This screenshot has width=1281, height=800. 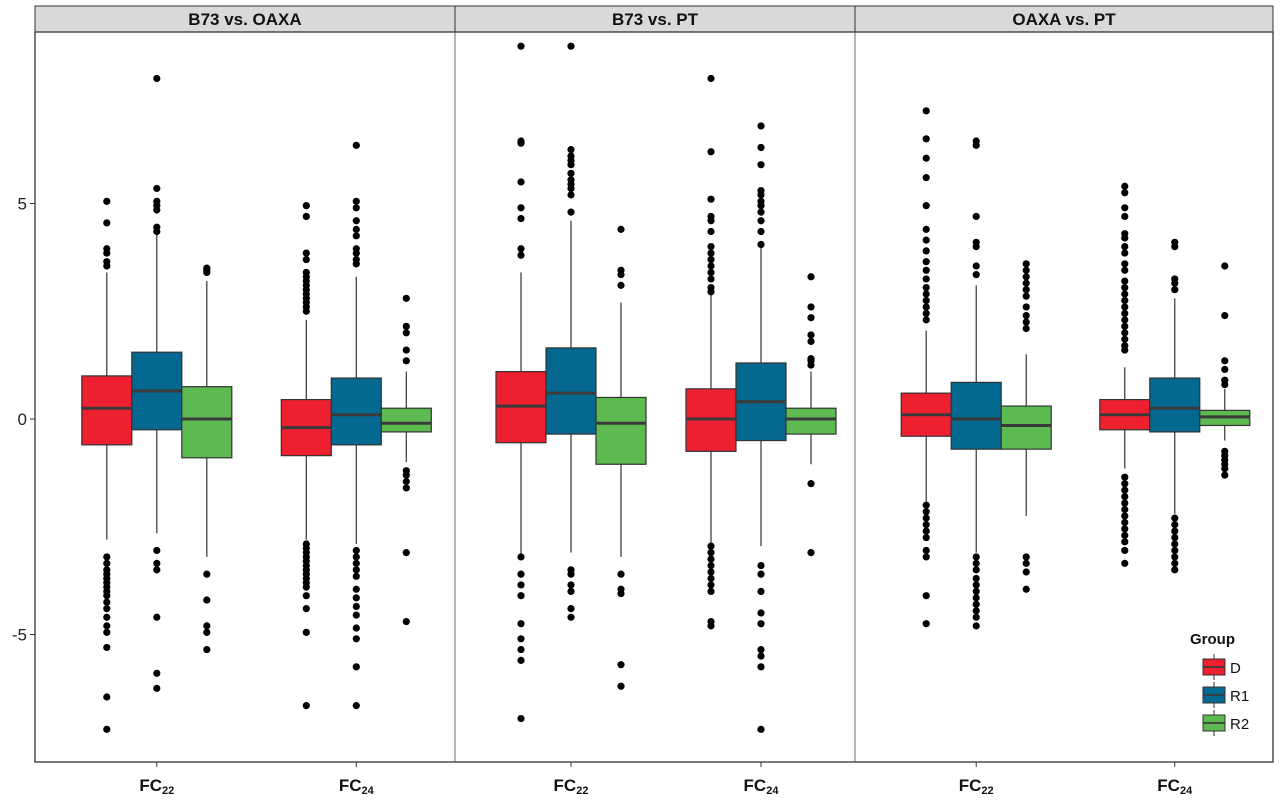 I want to click on facet-strip, so click(x=655, y=19).